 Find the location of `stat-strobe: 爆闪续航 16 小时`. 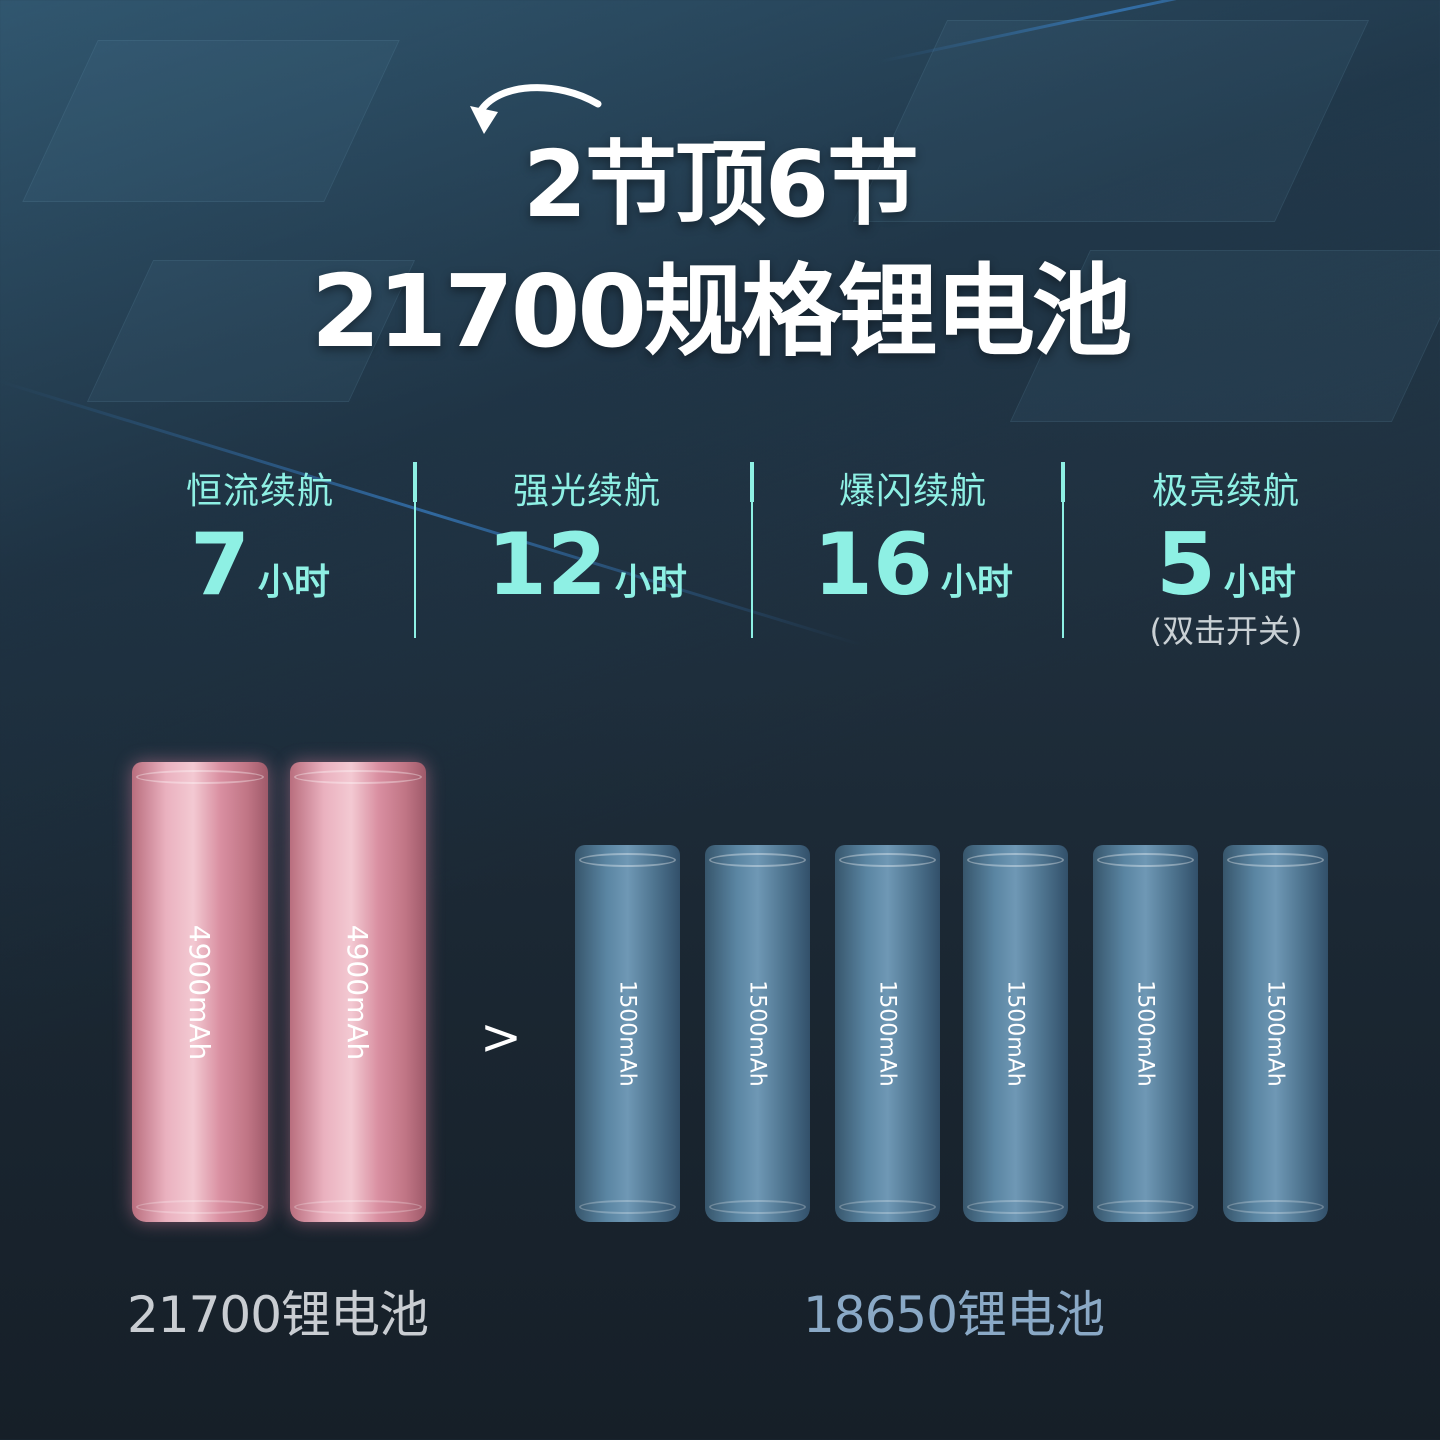

stat-strobe: 爆闪续航 16 小时 is located at coordinates (913, 536).